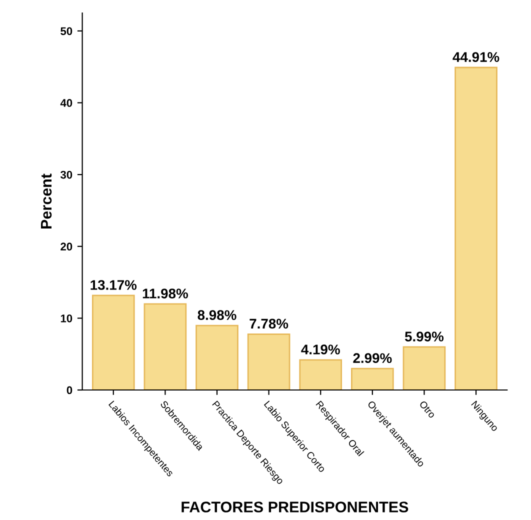 Image resolution: width=531 pixels, height=520 pixels. I want to click on y-tick-label: 10, so click(66, 318).